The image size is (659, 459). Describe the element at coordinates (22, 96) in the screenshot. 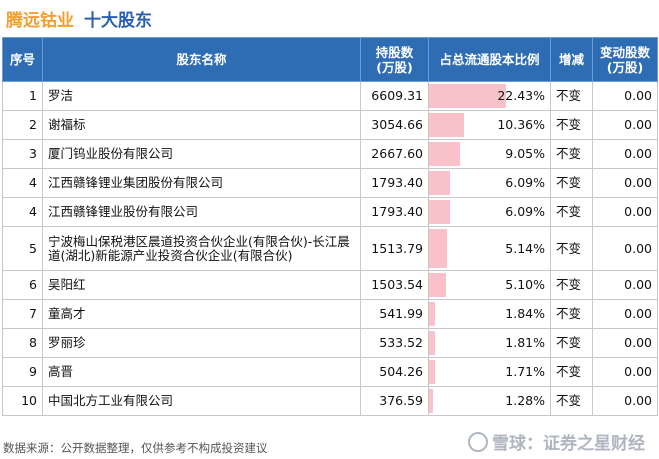

I see `rank-cell: 1` at that location.